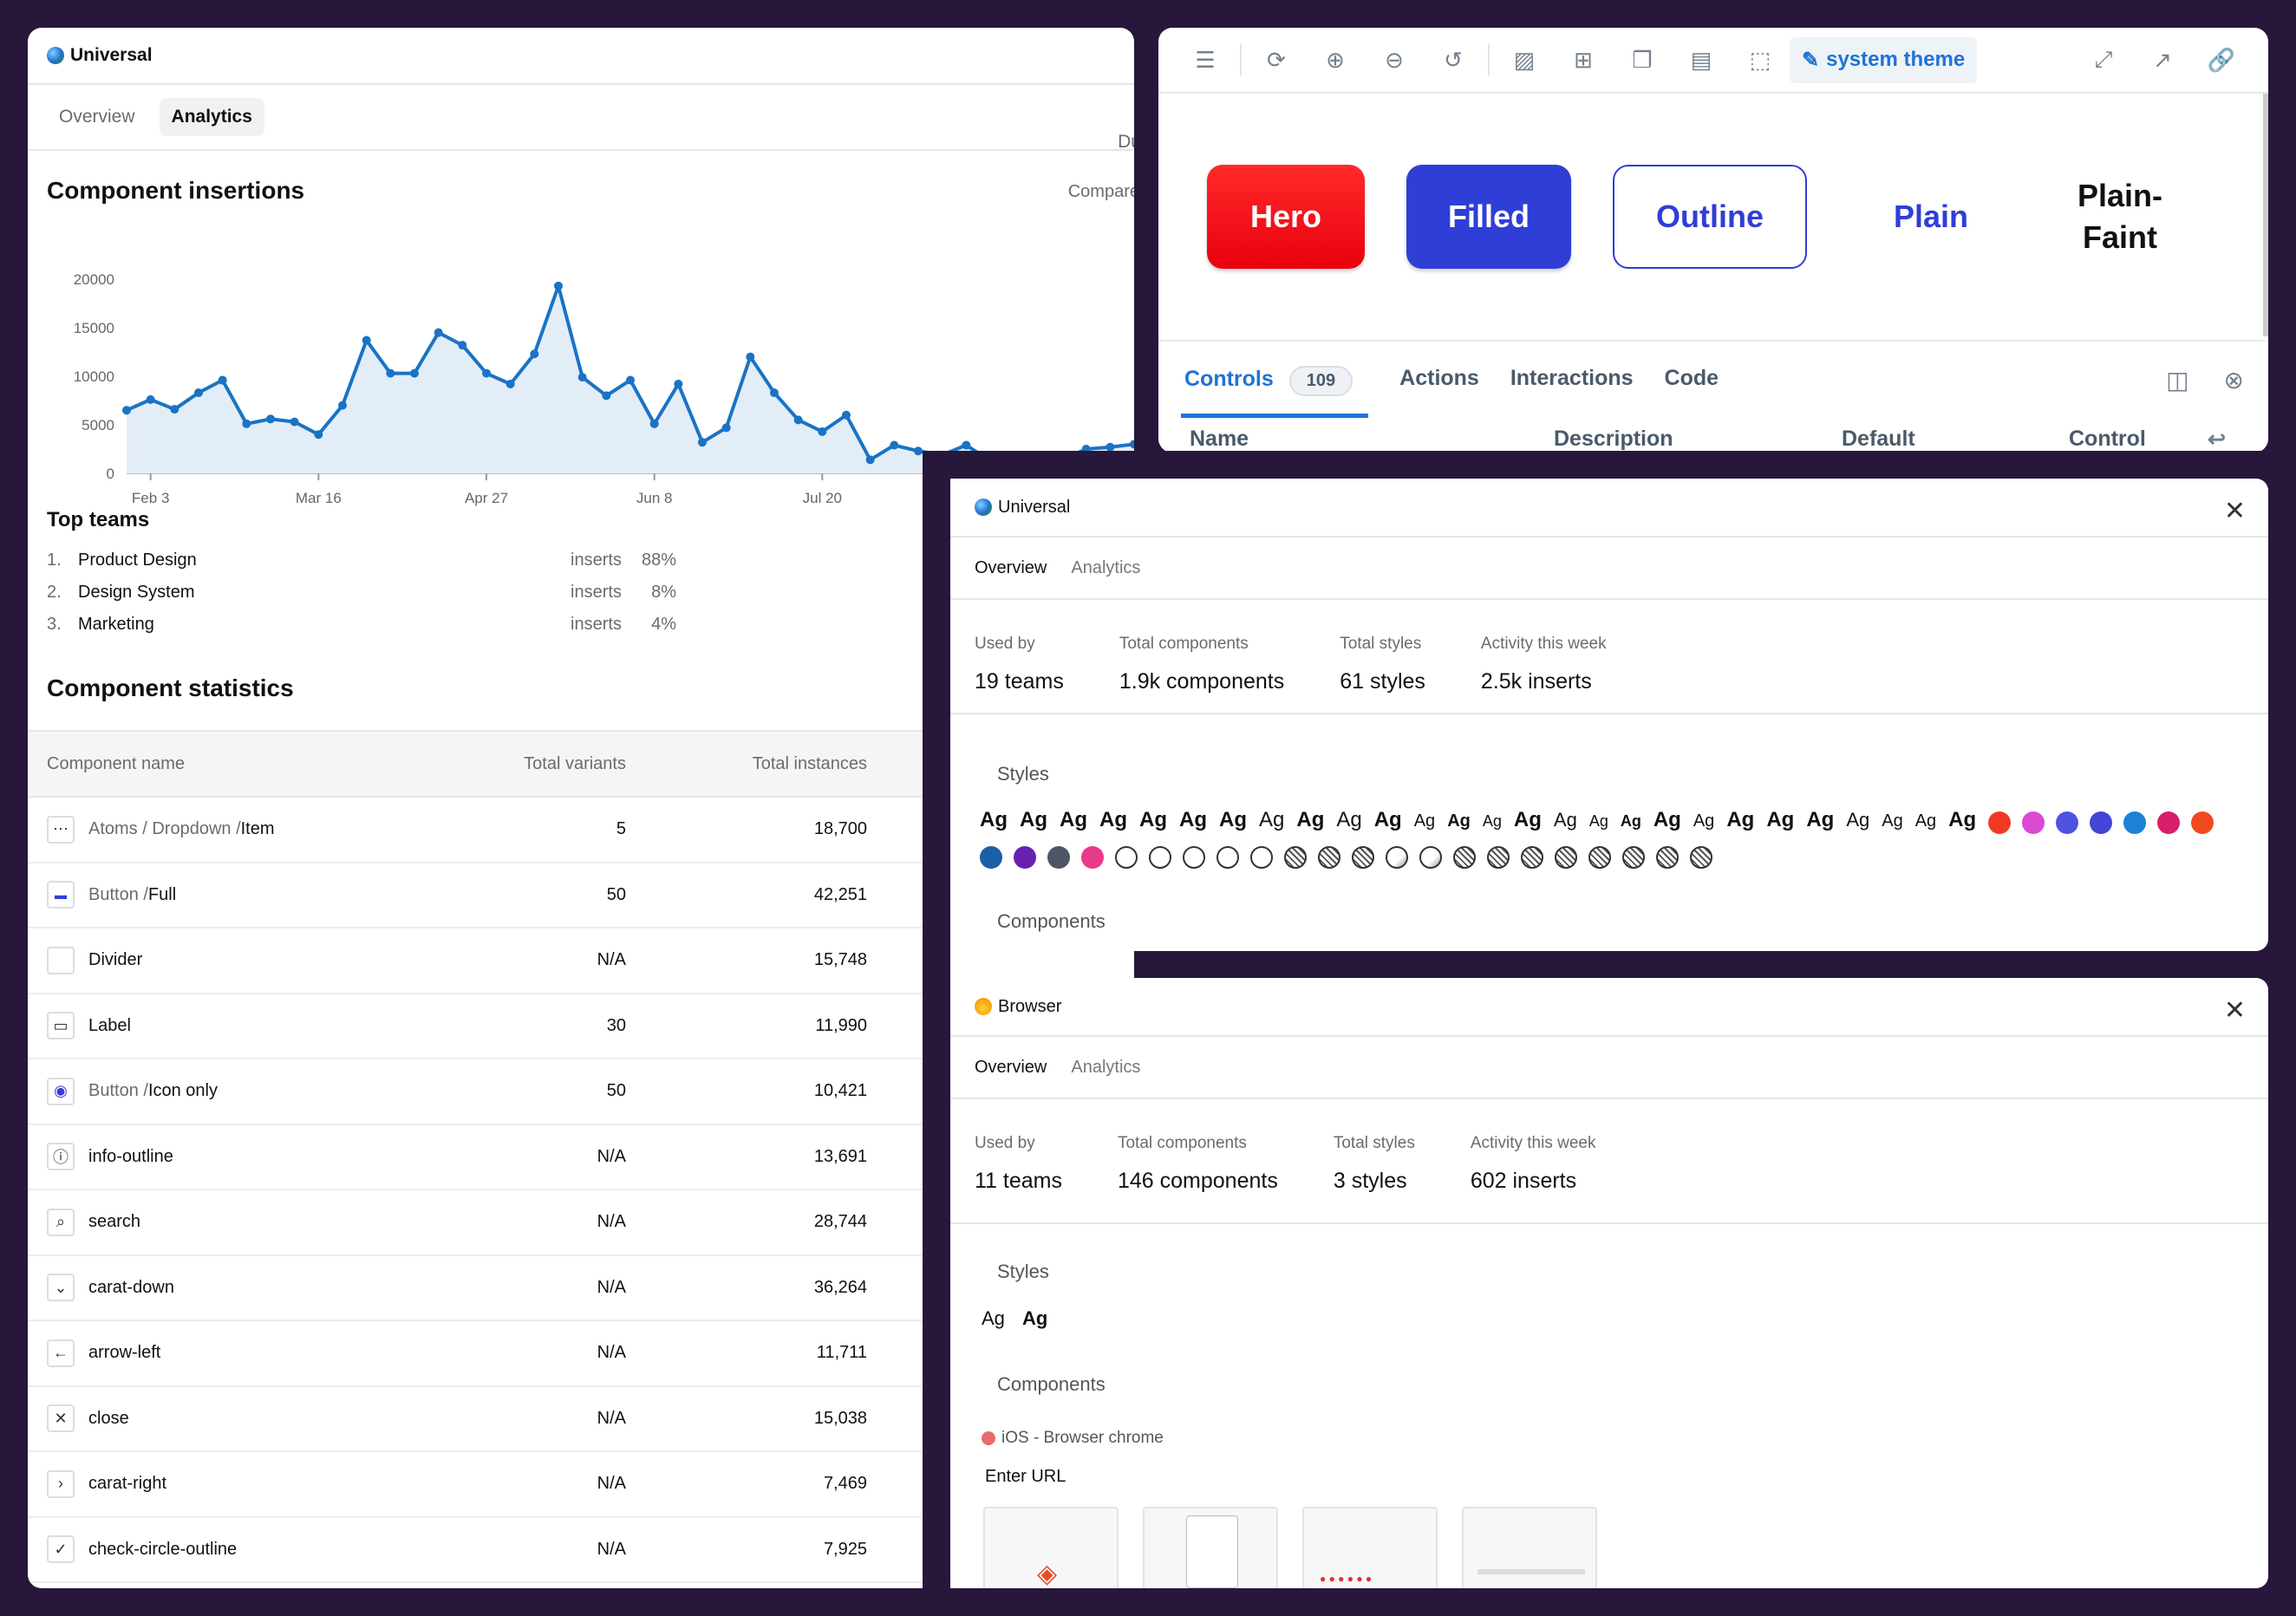 This screenshot has height=1616, width=2296. What do you see at coordinates (2221, 59) in the screenshot?
I see `copy-link-icon: 🔗` at bounding box center [2221, 59].